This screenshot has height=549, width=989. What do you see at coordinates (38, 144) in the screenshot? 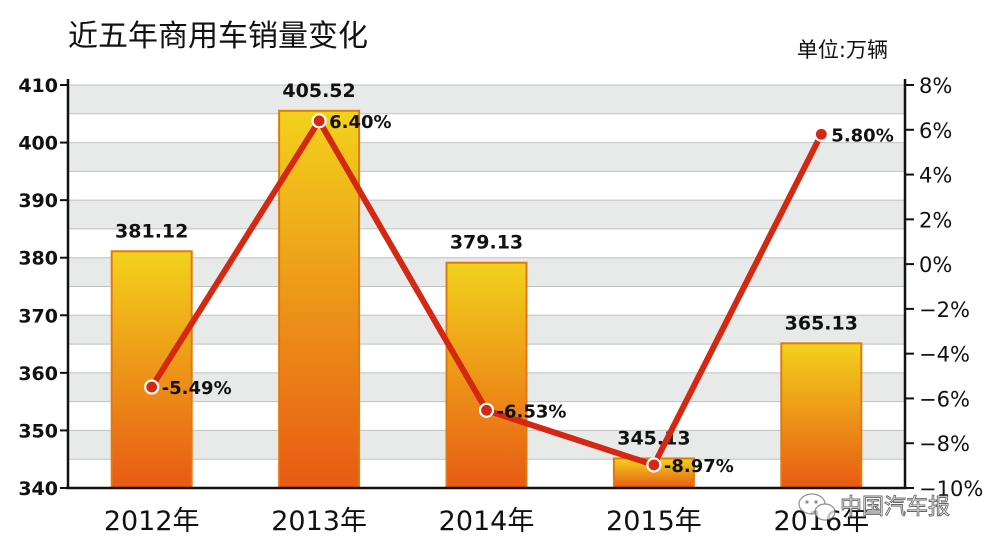
I see `left-tick-label: 400` at bounding box center [38, 144].